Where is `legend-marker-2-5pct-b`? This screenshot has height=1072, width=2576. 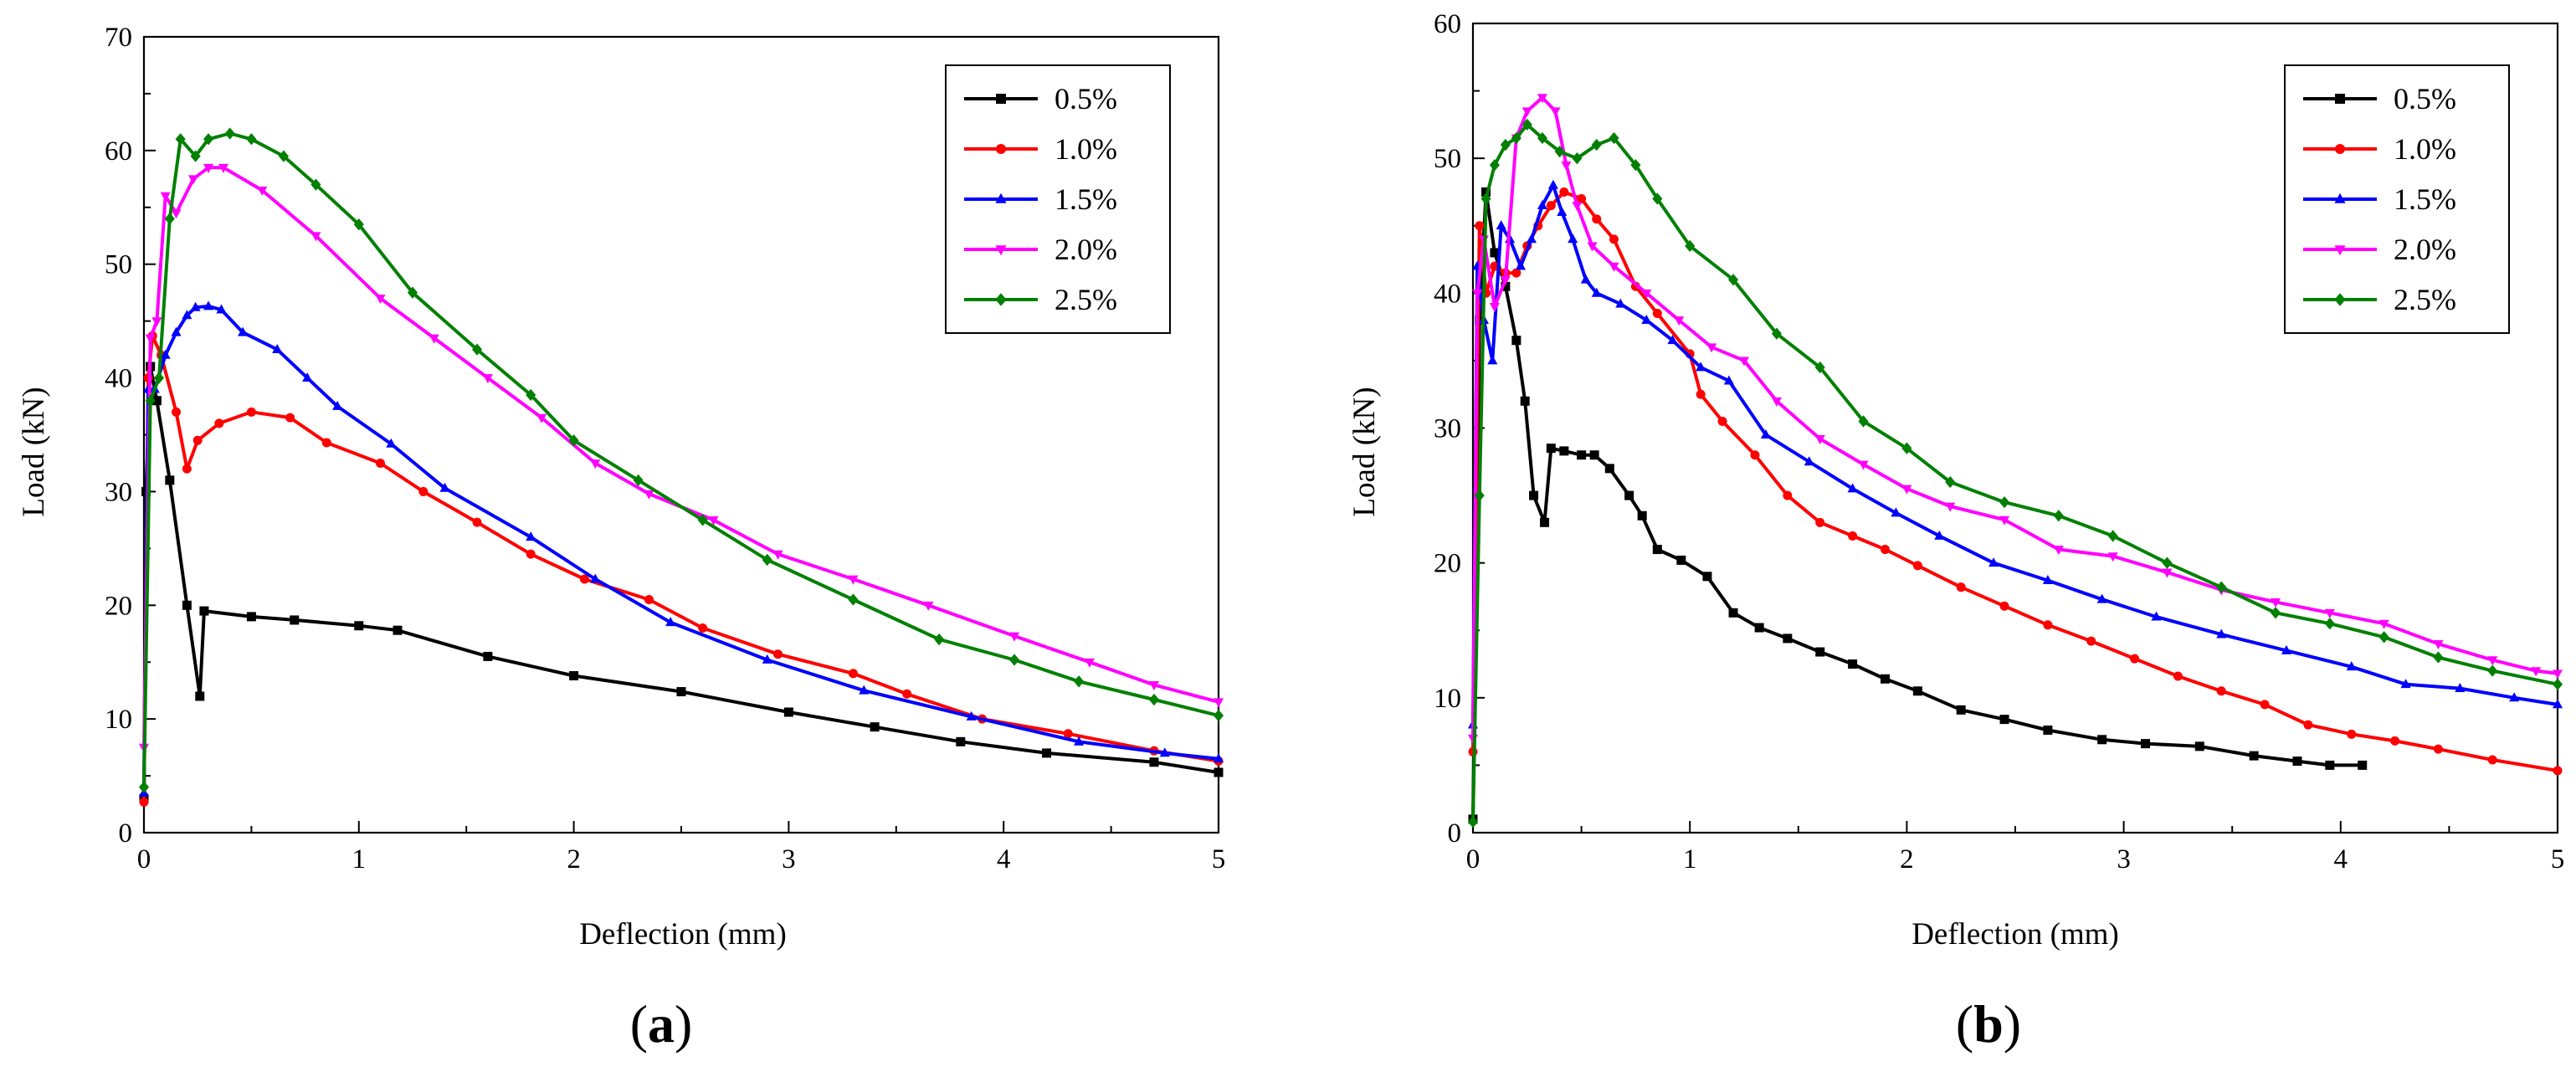
legend-marker-2-5pct-b is located at coordinates (2340, 299).